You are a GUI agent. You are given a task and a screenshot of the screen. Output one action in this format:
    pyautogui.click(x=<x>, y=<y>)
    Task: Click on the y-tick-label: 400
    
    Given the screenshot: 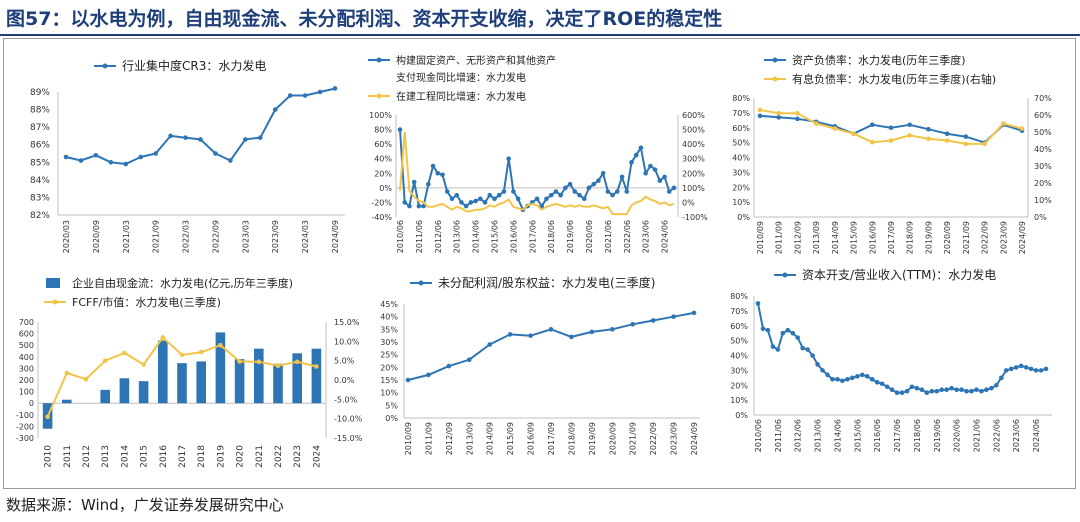 What is the action you would take?
    pyautogui.click(x=26, y=357)
    